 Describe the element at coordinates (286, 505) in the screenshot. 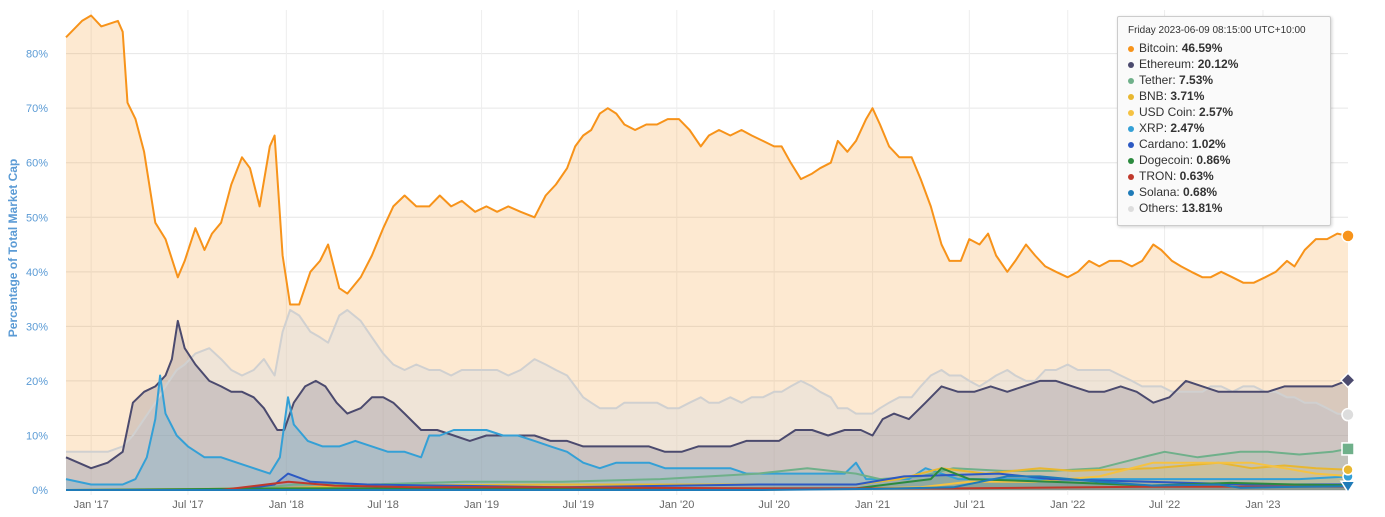

I see `x-tick-label: Jan '18` at that location.